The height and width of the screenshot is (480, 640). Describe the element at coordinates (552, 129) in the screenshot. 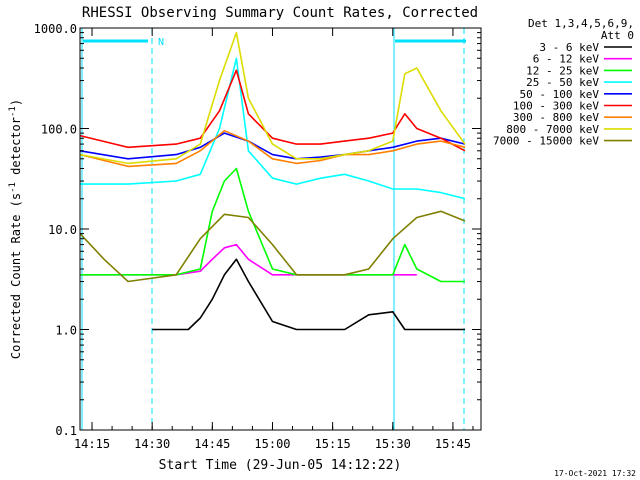

I see `legend-label-8: 800 - 7000 keV` at that location.